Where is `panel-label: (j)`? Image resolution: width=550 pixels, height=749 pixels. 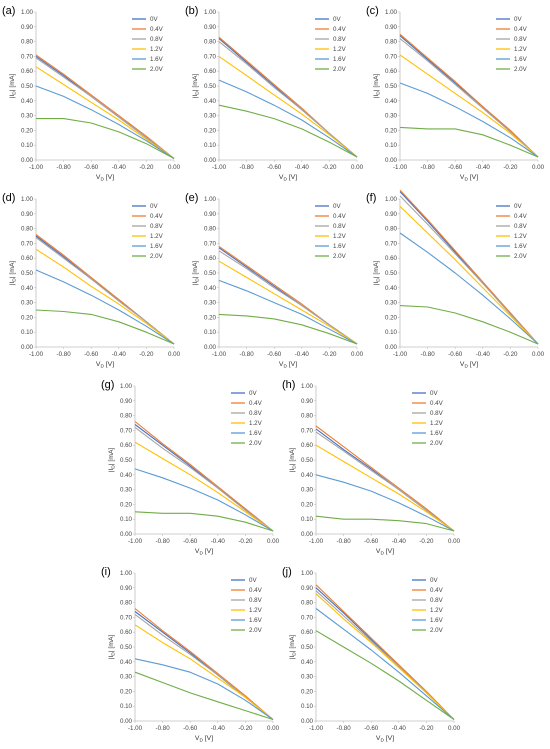 panel-label: (j) is located at coordinates (287, 572).